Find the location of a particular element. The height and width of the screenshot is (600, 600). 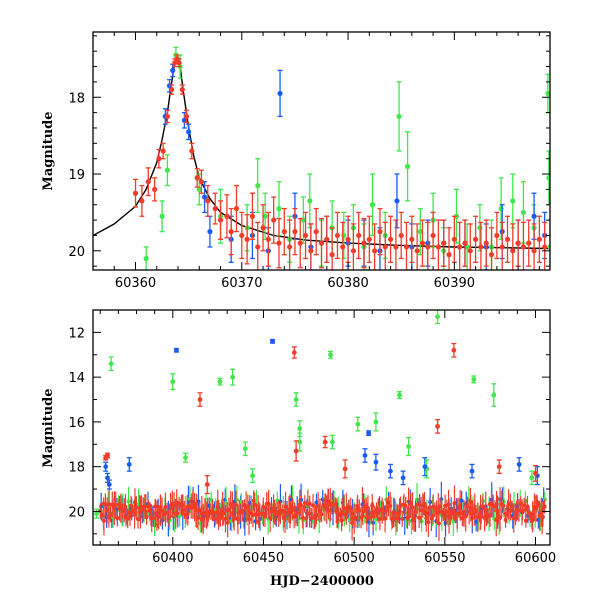

x-tick-label: 60500 is located at coordinates (353, 558).